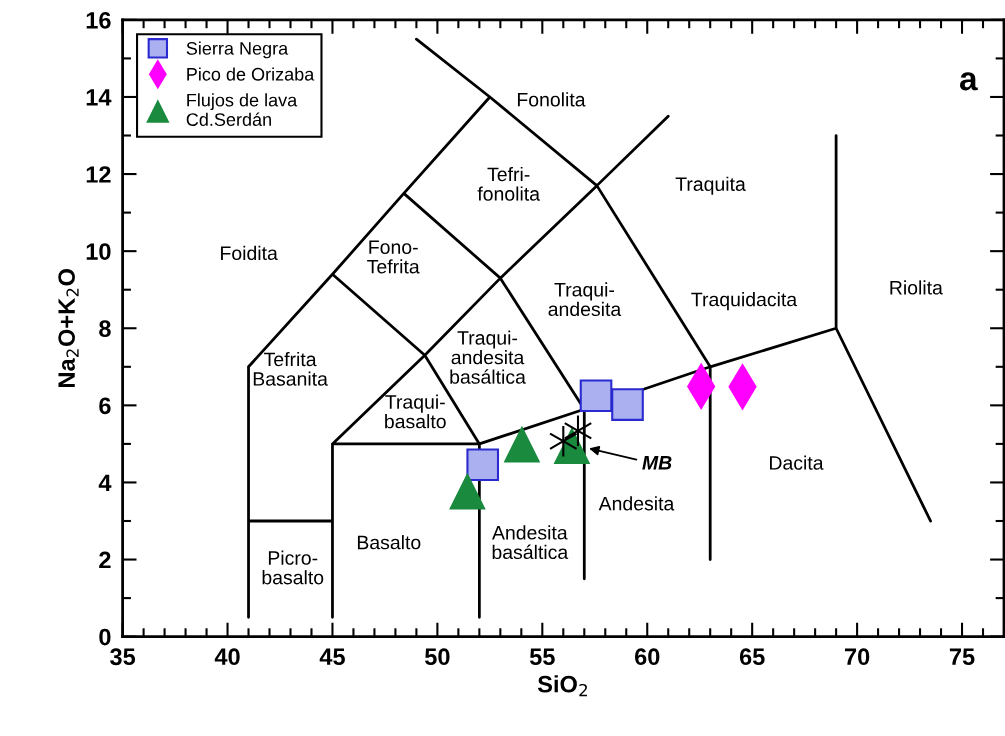 Image resolution: width=1005 pixels, height=736 pixels. I want to click on annotation: Tefrita Basanita, so click(290, 368).